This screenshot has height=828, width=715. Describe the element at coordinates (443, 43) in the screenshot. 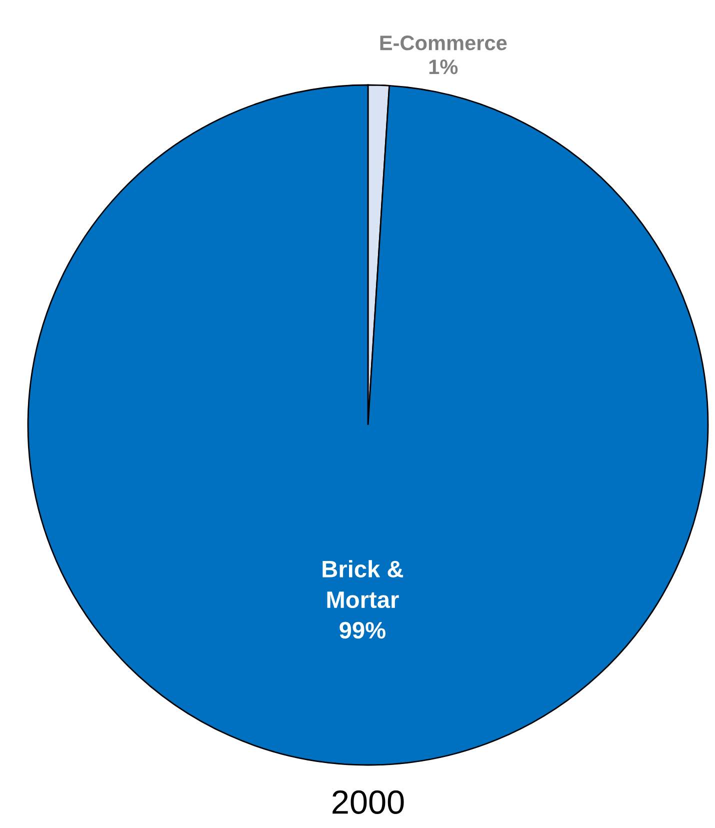

I see `slice-label: E-Commerce` at that location.